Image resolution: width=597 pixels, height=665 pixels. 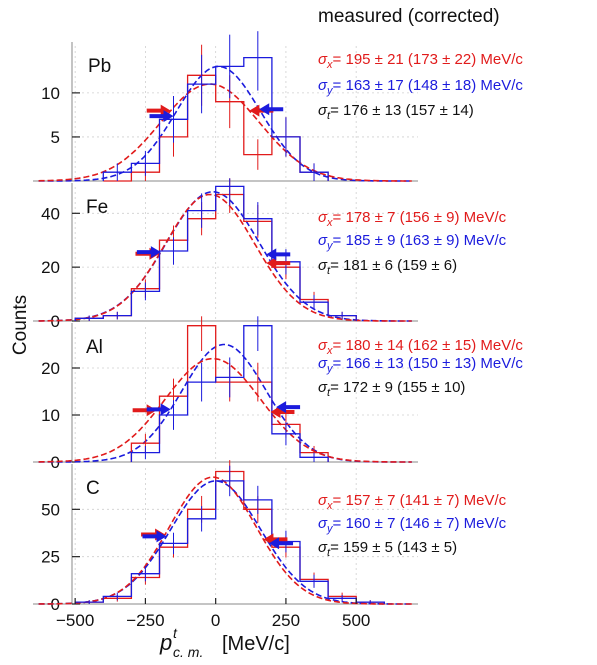 What do you see at coordinates (216, 128) in the screenshot?
I see `histogram-x` at bounding box center [216, 128].